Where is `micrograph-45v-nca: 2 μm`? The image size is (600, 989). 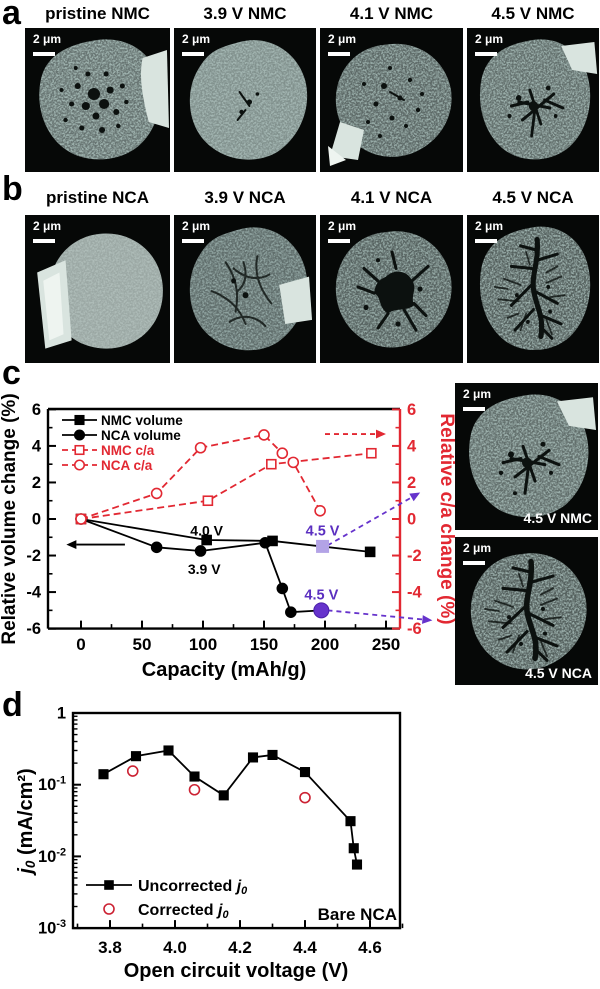 micrograph-45v-nca: 2 μm is located at coordinates (533, 289).